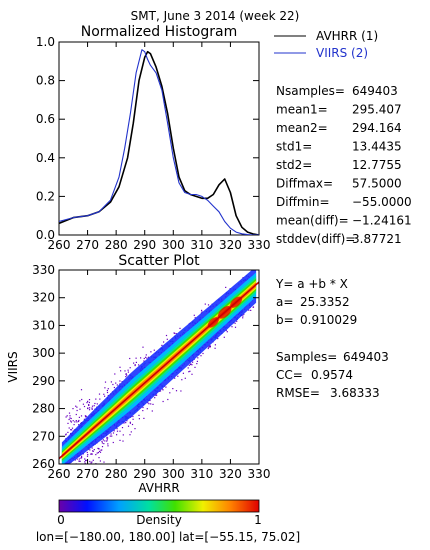 The image size is (430, 550). Describe the element at coordinates (302, 110) in the screenshot. I see `stat-label: mean1=` at that location.